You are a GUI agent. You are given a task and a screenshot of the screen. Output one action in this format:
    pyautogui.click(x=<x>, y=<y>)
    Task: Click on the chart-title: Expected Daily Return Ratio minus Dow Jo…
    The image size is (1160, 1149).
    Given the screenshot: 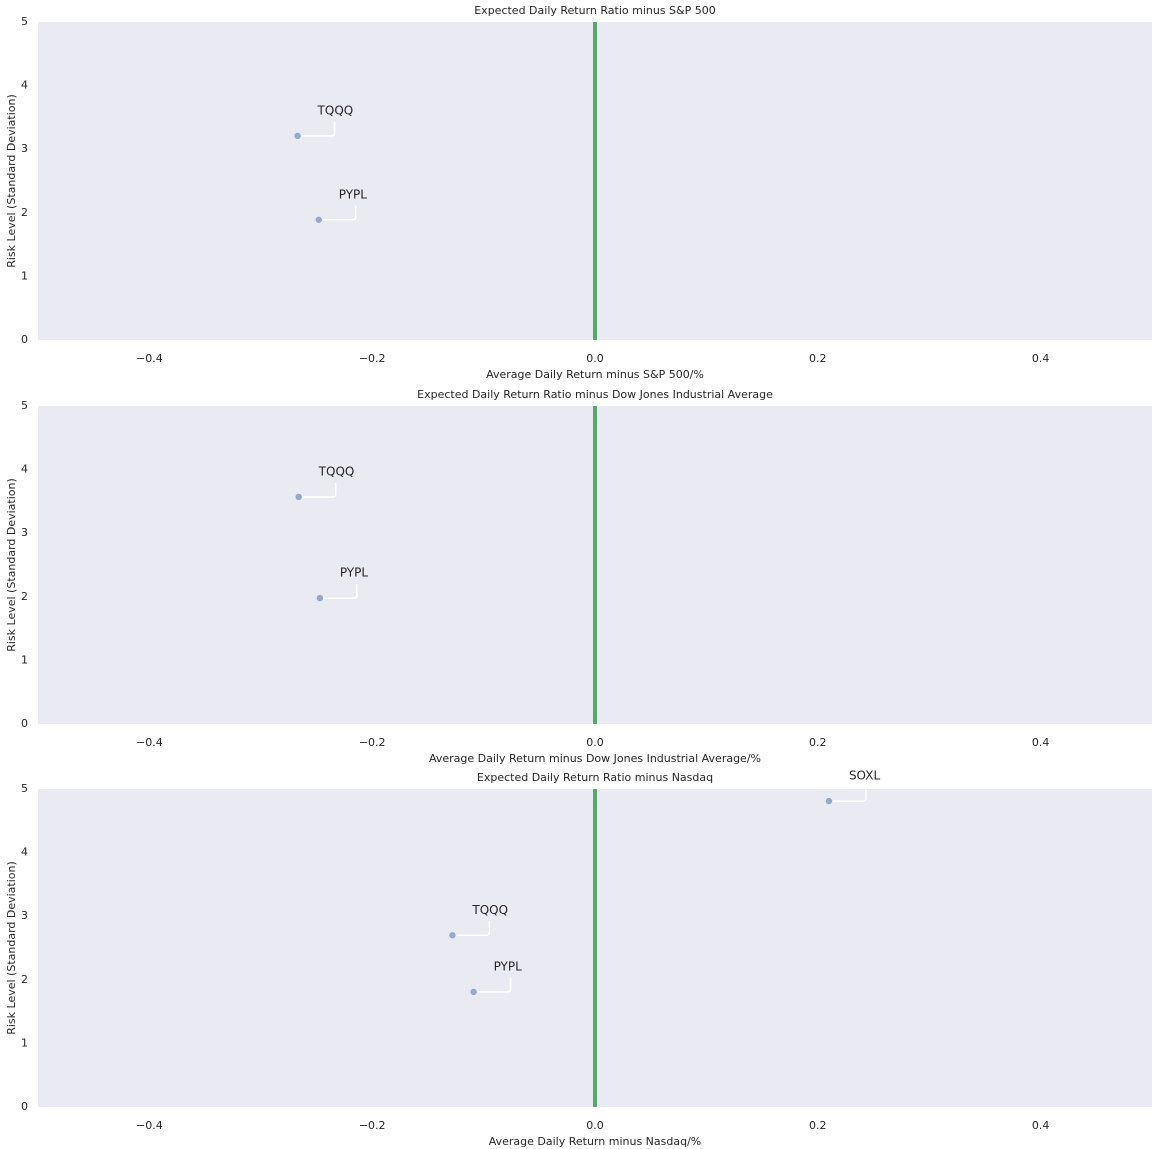 What is the action you would take?
    pyautogui.click(x=595, y=394)
    